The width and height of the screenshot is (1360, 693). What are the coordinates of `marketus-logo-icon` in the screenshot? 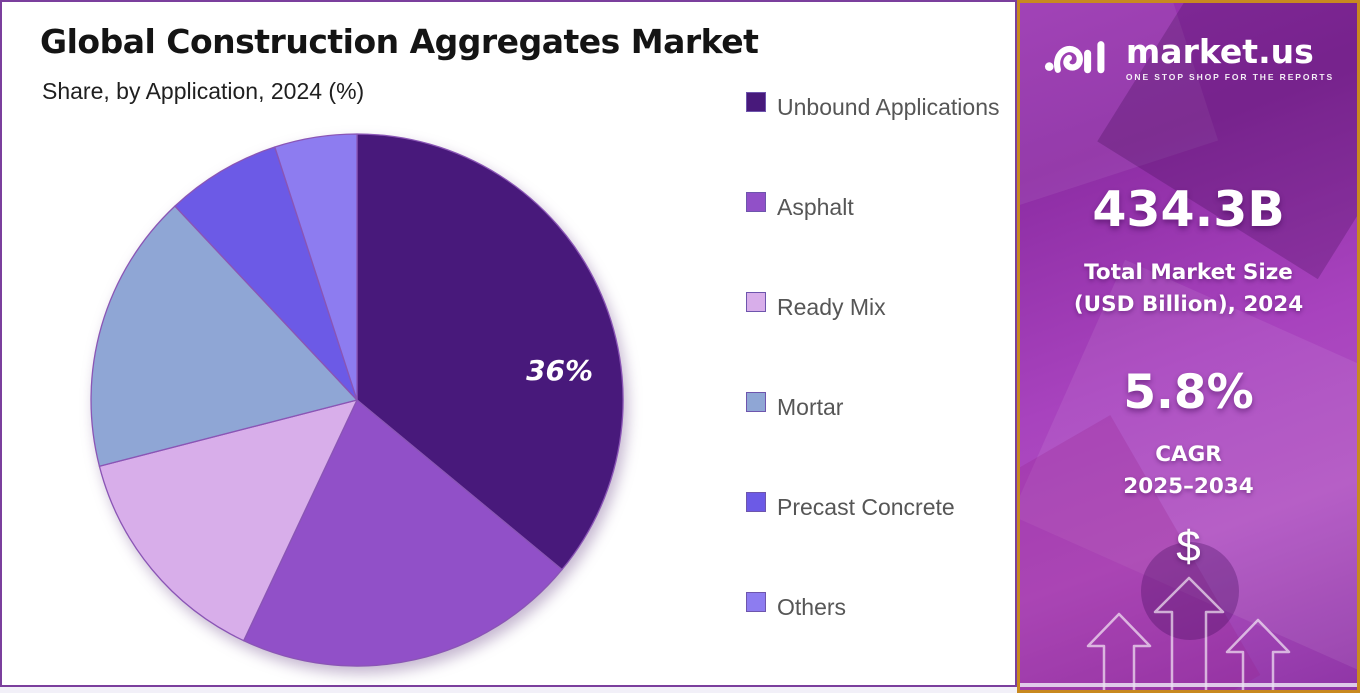 It's located at (1074, 57).